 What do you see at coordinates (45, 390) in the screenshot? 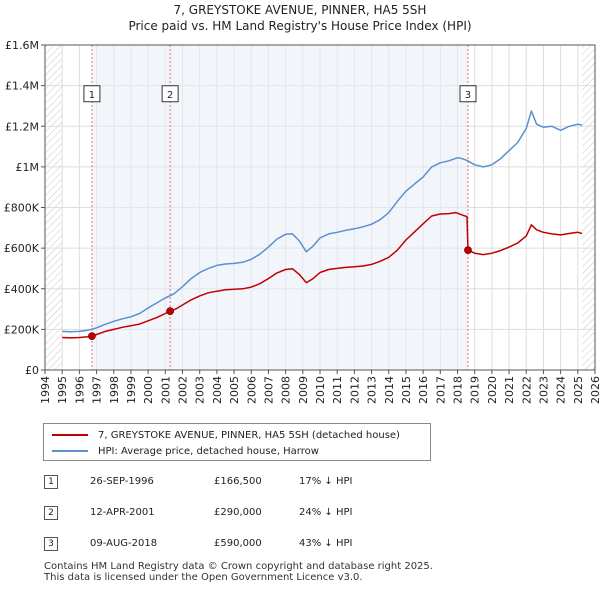
I see `x-tick-label: 1994` at bounding box center [45, 390].